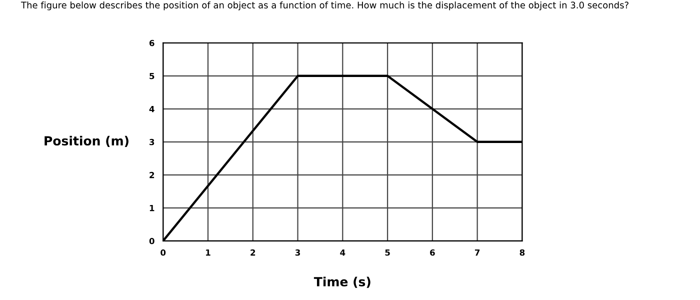 This screenshot has height=300, width=700. I want to click on y-tick-label: 1, so click(152, 208).